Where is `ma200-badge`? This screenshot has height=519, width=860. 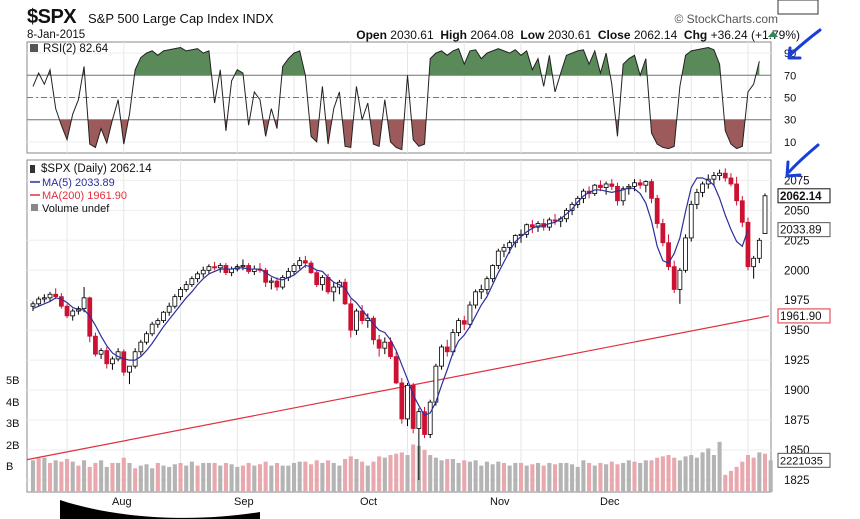
ma200-badge is located at coordinates (804, 316).